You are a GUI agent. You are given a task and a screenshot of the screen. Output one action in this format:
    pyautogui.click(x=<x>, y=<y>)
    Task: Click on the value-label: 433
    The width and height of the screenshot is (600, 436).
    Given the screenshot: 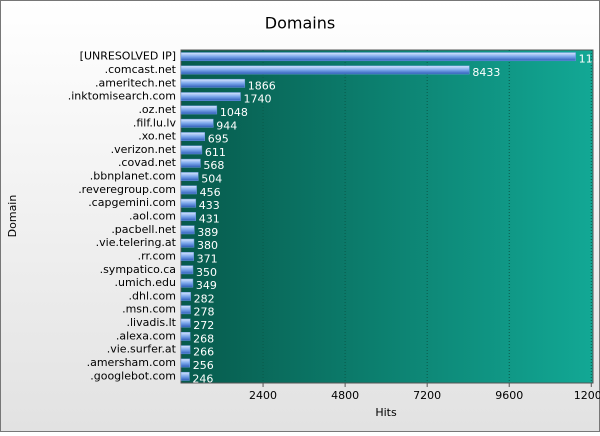 What is the action you would take?
    pyautogui.click(x=209, y=205)
    